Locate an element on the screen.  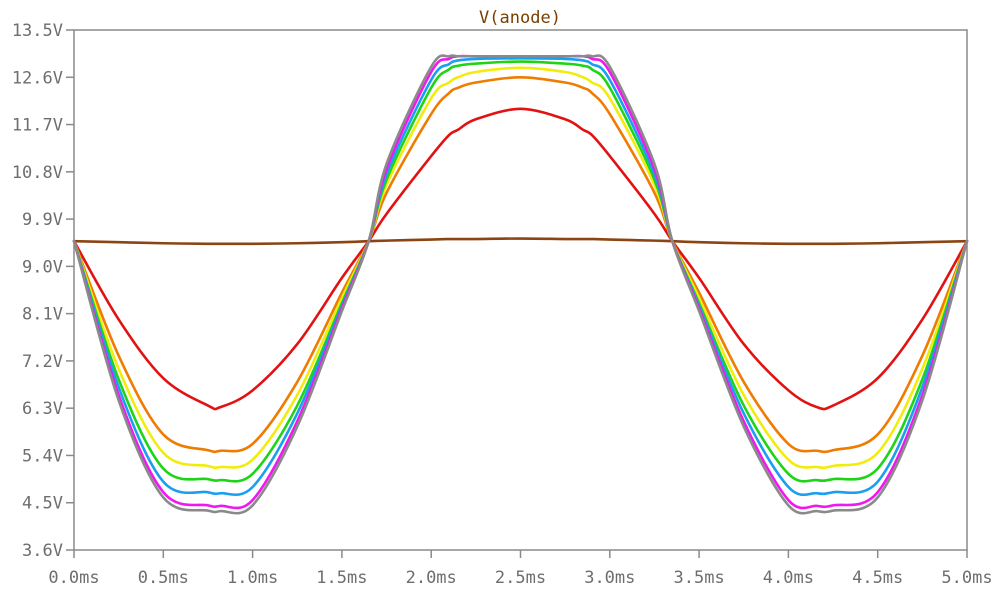
x-tick-label: 4.0ms is located at coordinates (788, 578).